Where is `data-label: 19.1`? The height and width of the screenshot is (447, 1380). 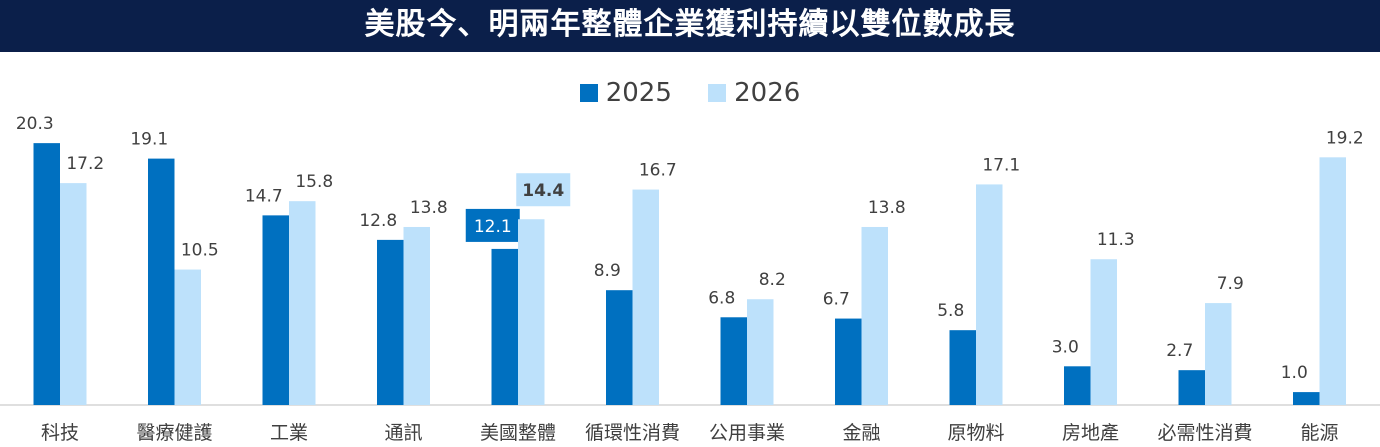
data-label: 19.1 is located at coordinates (149, 140).